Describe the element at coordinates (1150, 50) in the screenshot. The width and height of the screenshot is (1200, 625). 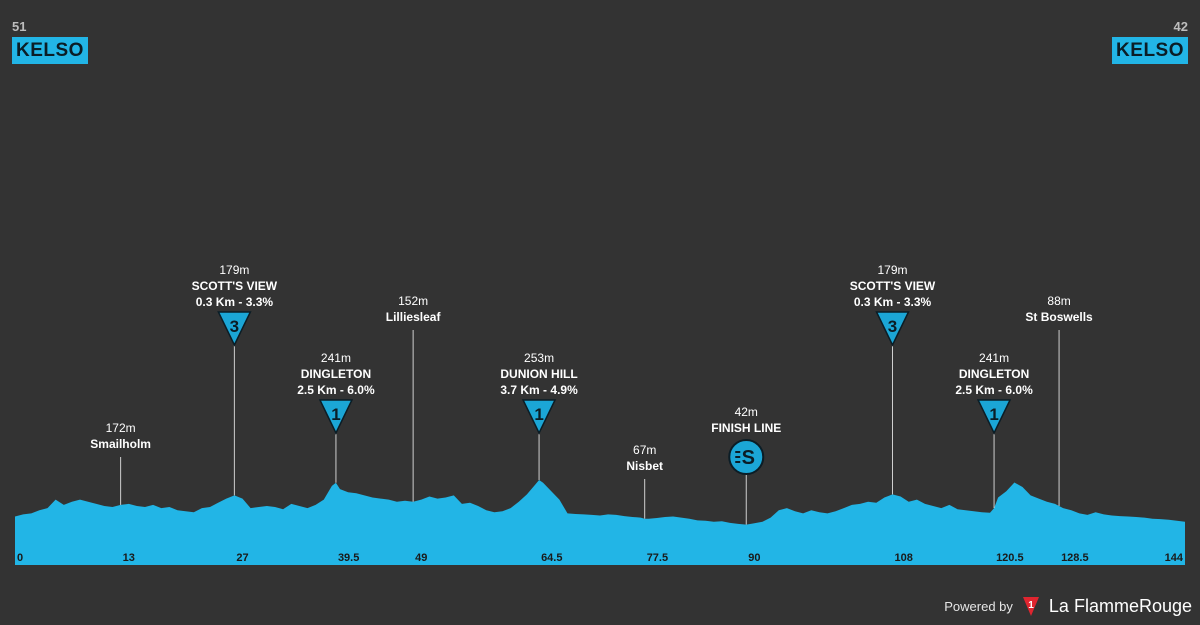
I see `finish-location: KELSO` at that location.